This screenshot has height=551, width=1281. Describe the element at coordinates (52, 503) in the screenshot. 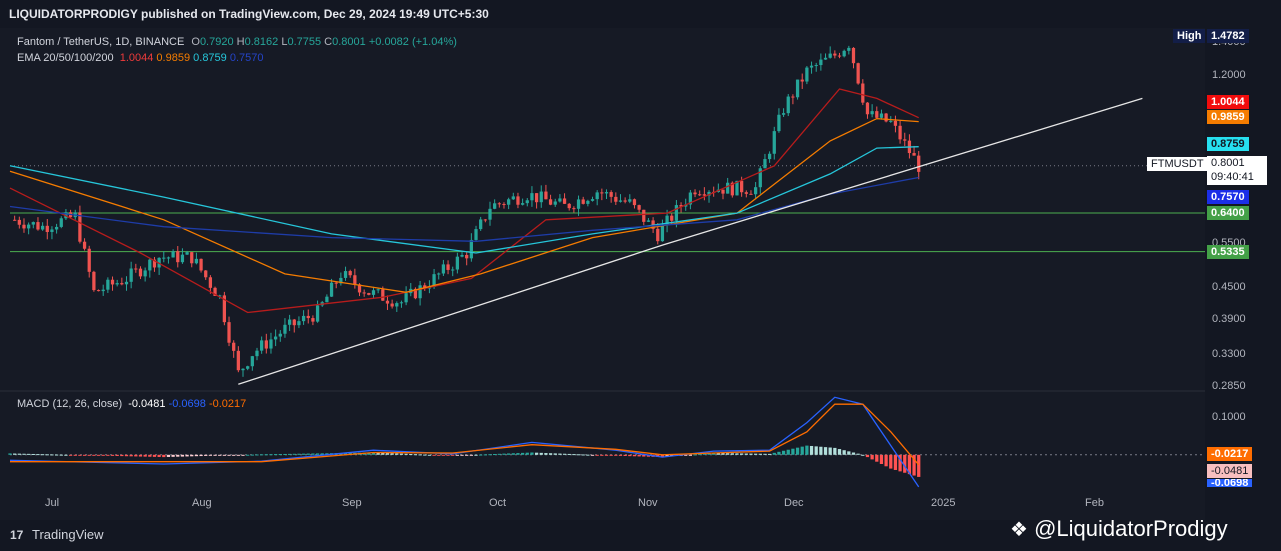

I see `time-label-jul: Jul` at that location.